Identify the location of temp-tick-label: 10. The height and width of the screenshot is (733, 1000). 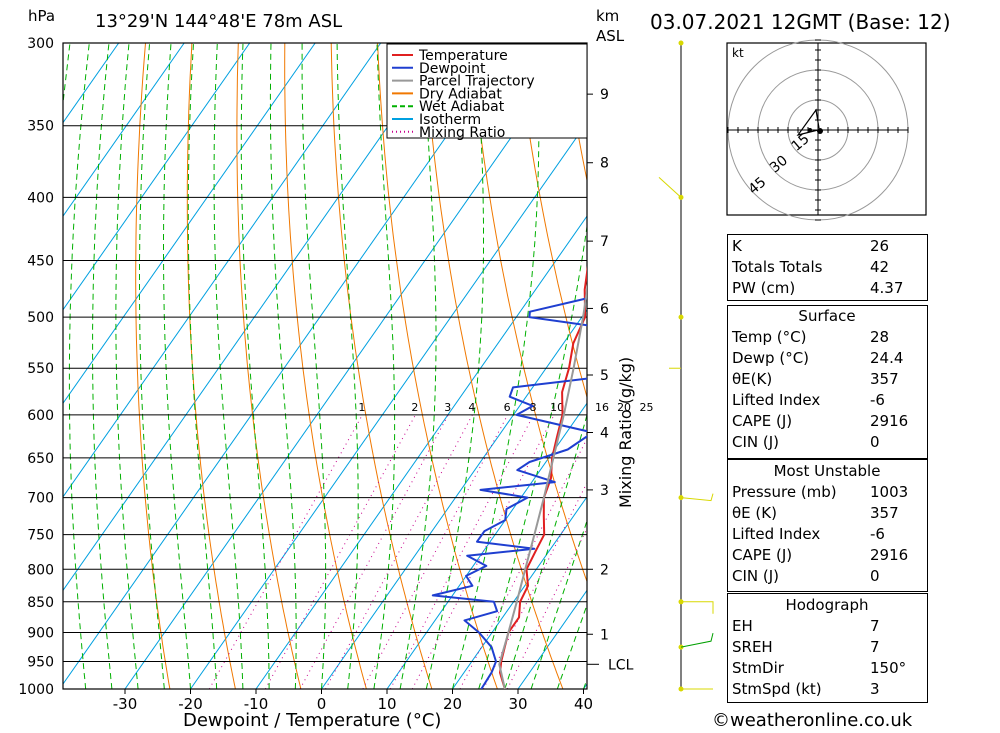
(386, 704).